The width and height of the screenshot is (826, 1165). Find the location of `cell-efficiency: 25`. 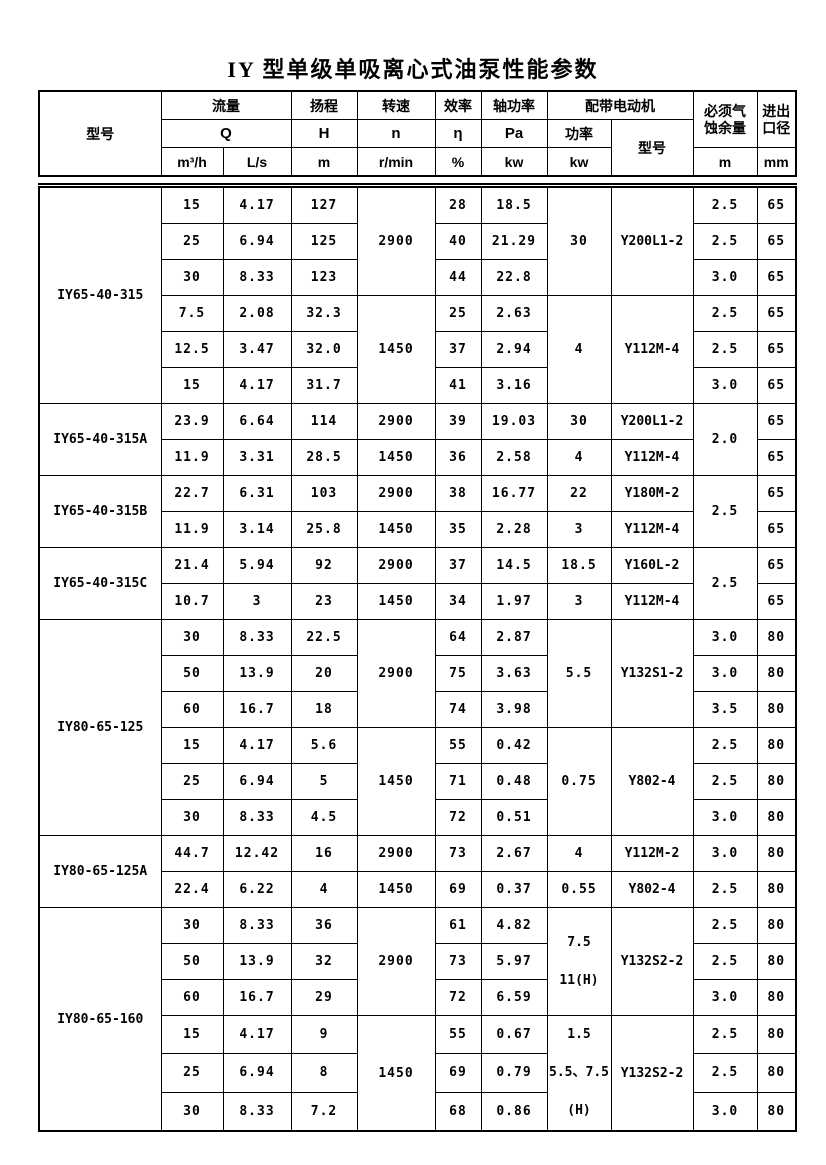

cell-efficiency: 25 is located at coordinates (458, 313).